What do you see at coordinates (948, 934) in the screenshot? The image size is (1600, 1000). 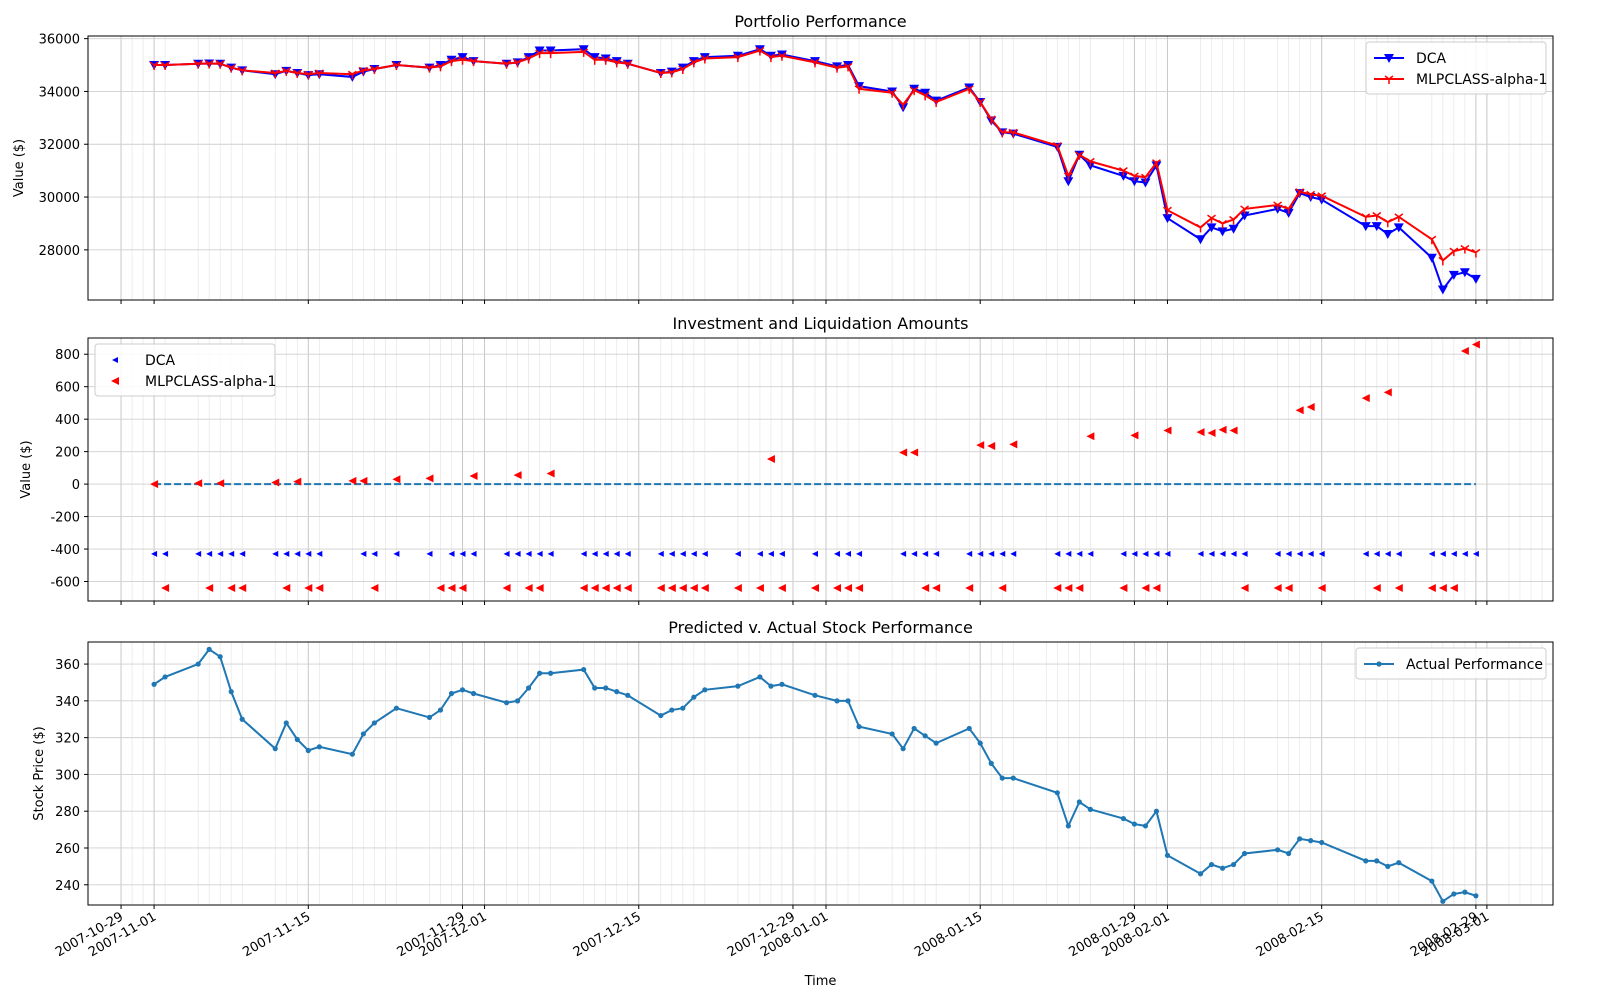 I see `x-tick-label: 2008-01-15` at bounding box center [948, 934].